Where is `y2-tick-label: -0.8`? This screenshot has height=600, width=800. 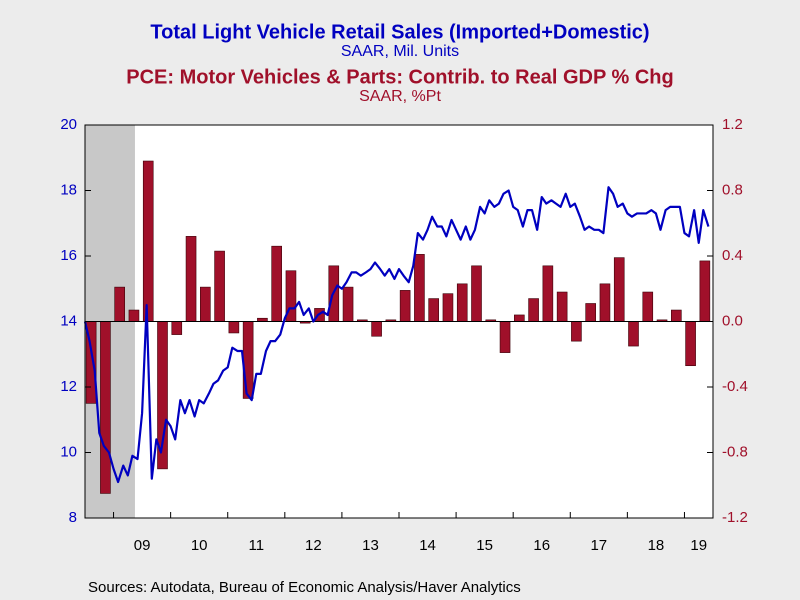 y2-tick-label: -0.8 is located at coordinates (735, 451).